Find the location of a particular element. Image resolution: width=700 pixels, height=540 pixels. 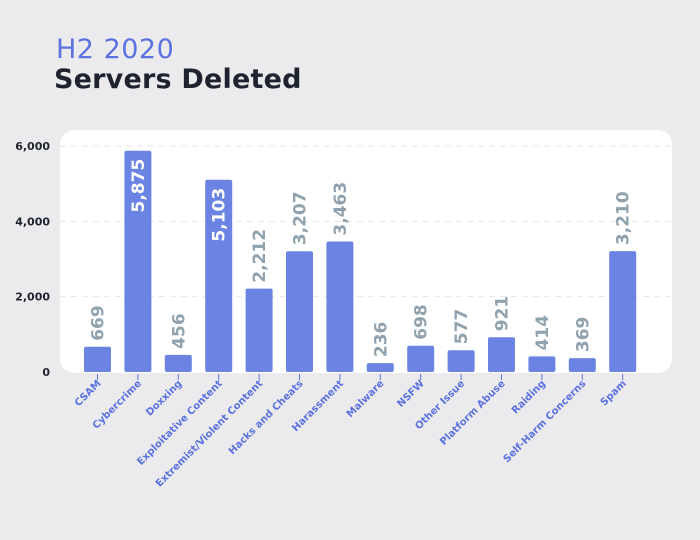

chart-subtitle: H2 2020 is located at coordinates (115, 49).